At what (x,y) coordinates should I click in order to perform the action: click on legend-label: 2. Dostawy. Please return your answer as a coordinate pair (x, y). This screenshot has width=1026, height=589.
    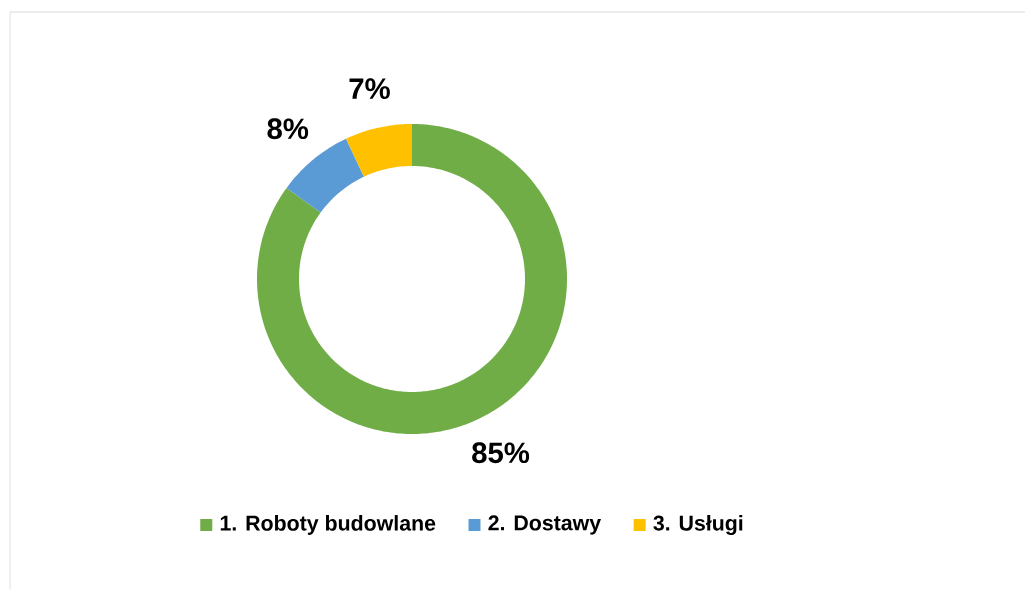
    Looking at the image, I should click on (544, 525).